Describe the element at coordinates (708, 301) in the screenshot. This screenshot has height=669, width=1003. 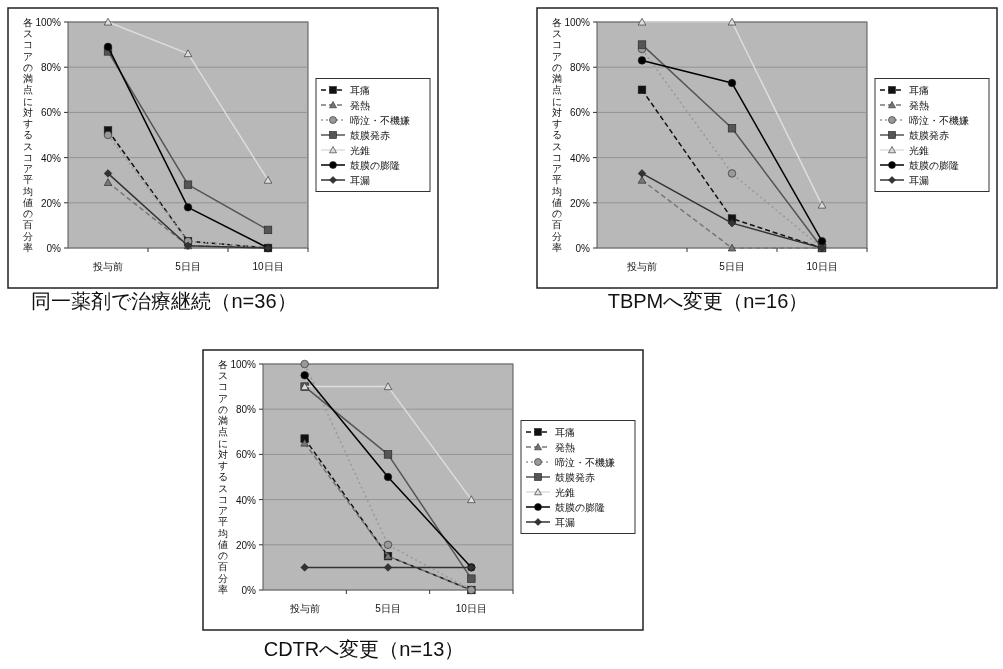
I see `text: TBPMへ変更（n=16）` at that location.